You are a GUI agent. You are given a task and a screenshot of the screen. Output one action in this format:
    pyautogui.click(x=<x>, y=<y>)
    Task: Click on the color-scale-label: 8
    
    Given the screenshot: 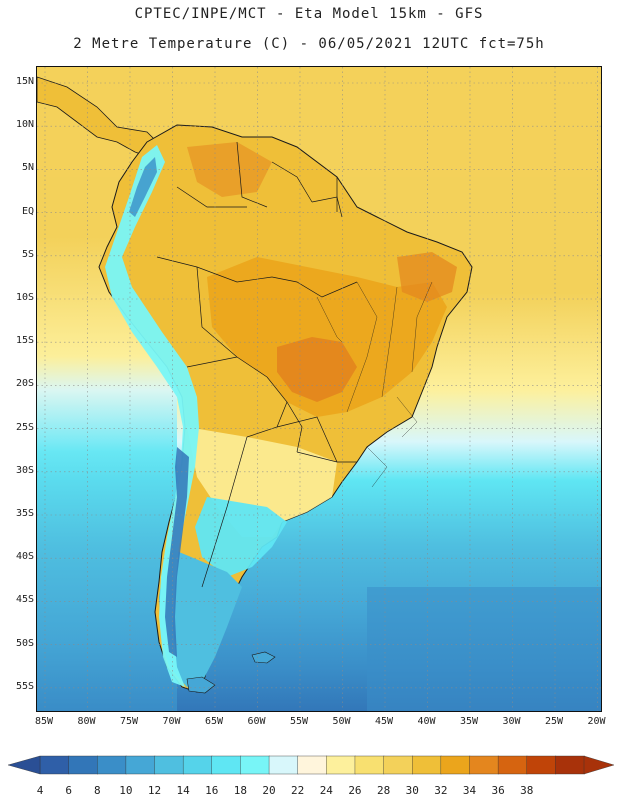 What is the action you would take?
    pyautogui.click(x=97, y=790)
    